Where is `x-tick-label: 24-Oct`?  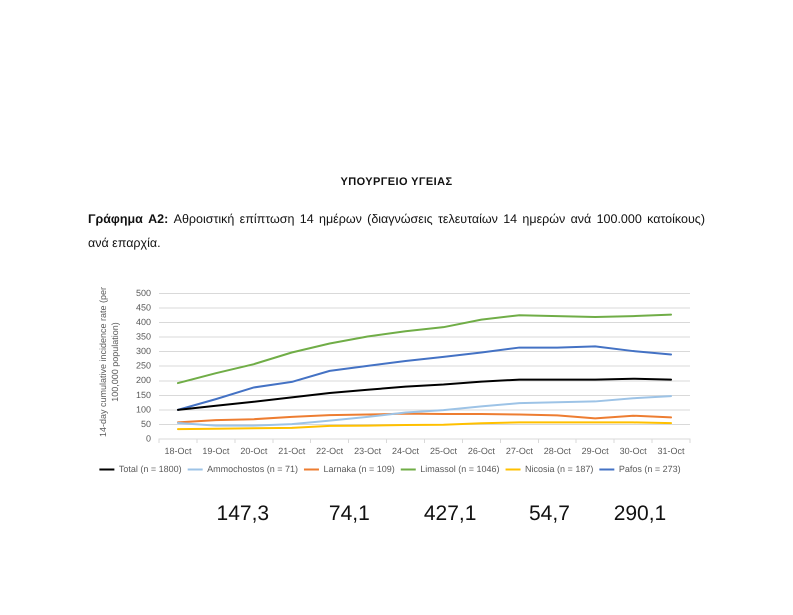
x-tick-label: 24-Oct is located at coordinates (406, 451).